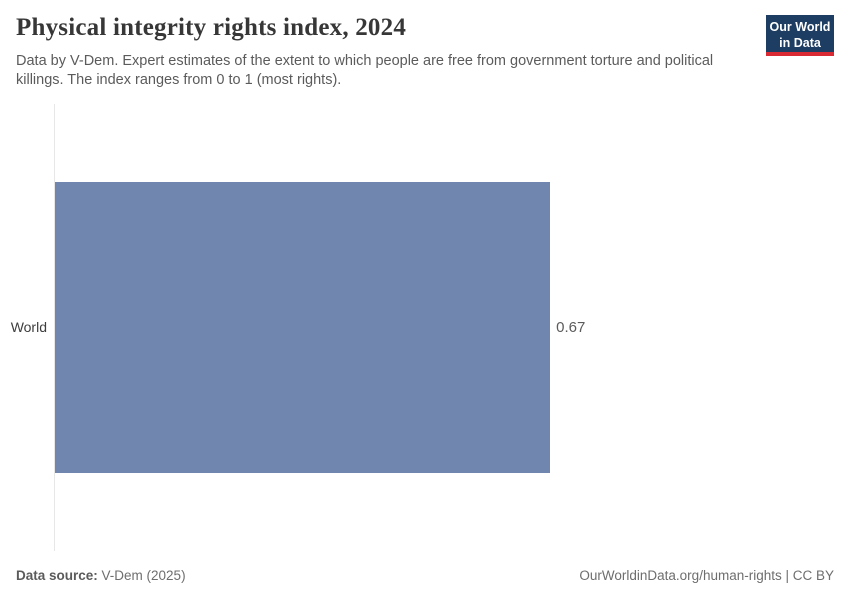 Image resolution: width=850 pixels, height=600 pixels. I want to click on data-source-value: V-Dem (2025), so click(141, 575).